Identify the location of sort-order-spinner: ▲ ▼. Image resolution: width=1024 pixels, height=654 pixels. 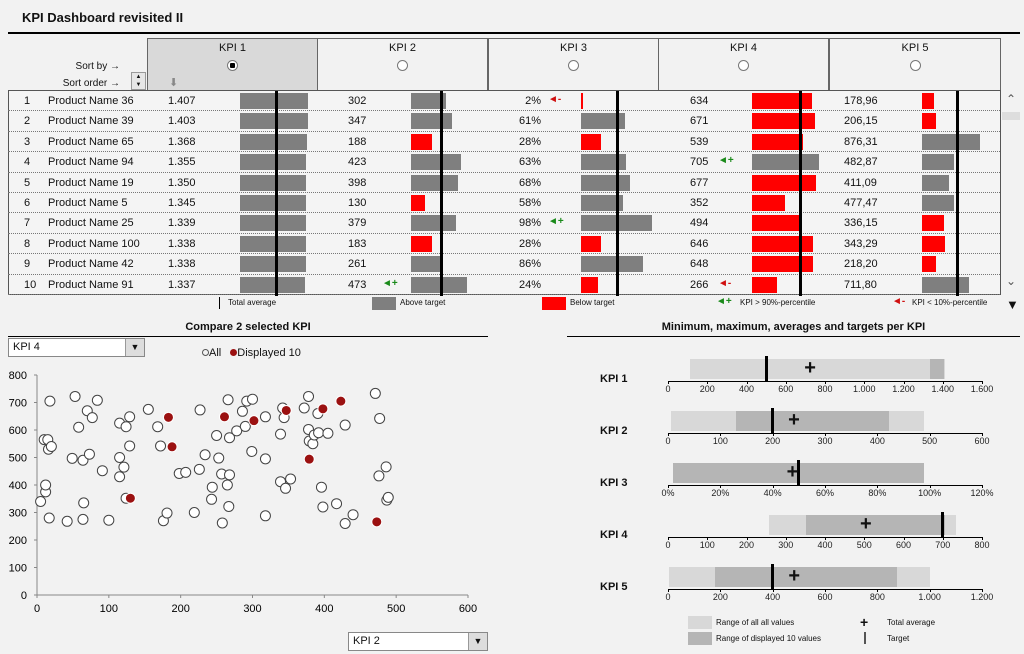
(138, 81).